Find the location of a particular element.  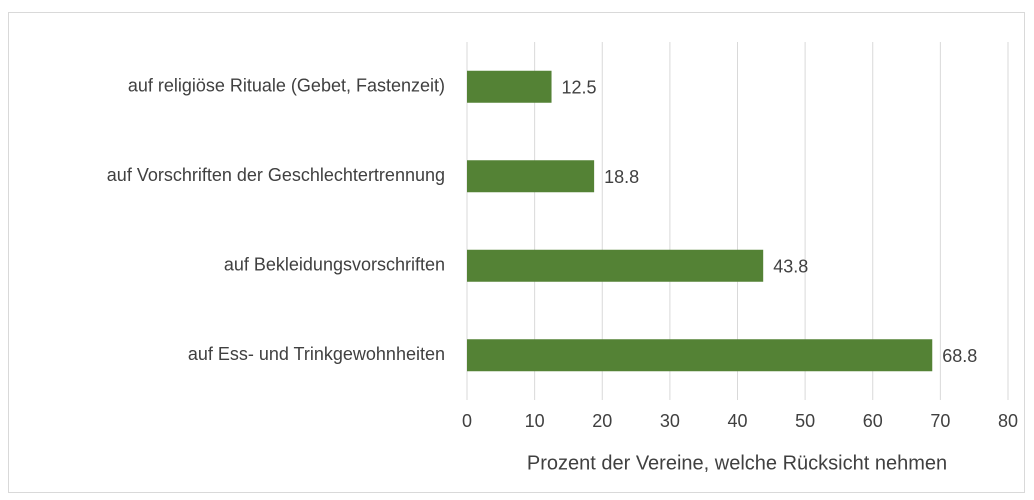

x-tick-label: 0 is located at coordinates (467, 421).